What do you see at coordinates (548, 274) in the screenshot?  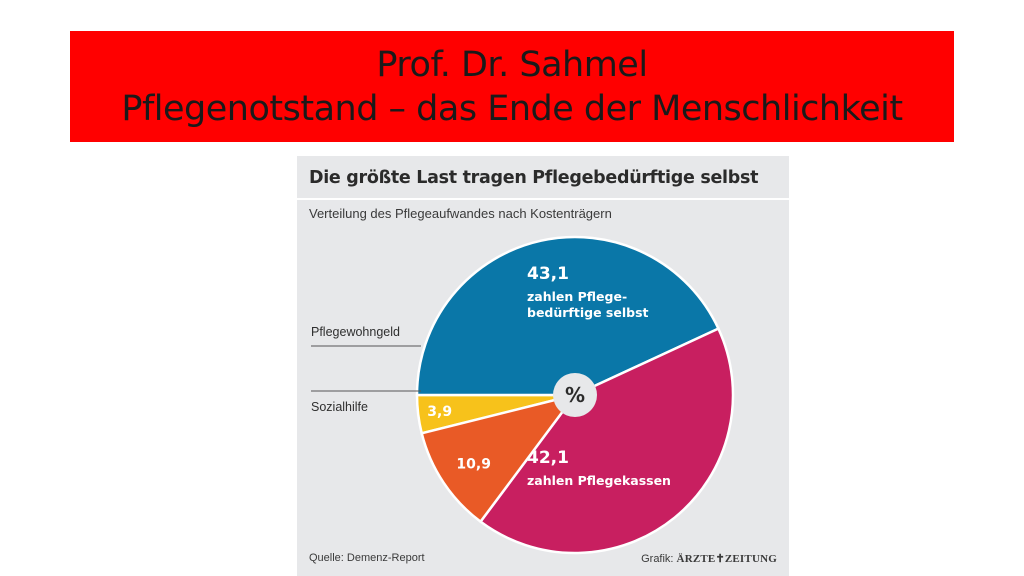 I see `slice-value-label-2: 43,1` at bounding box center [548, 274].